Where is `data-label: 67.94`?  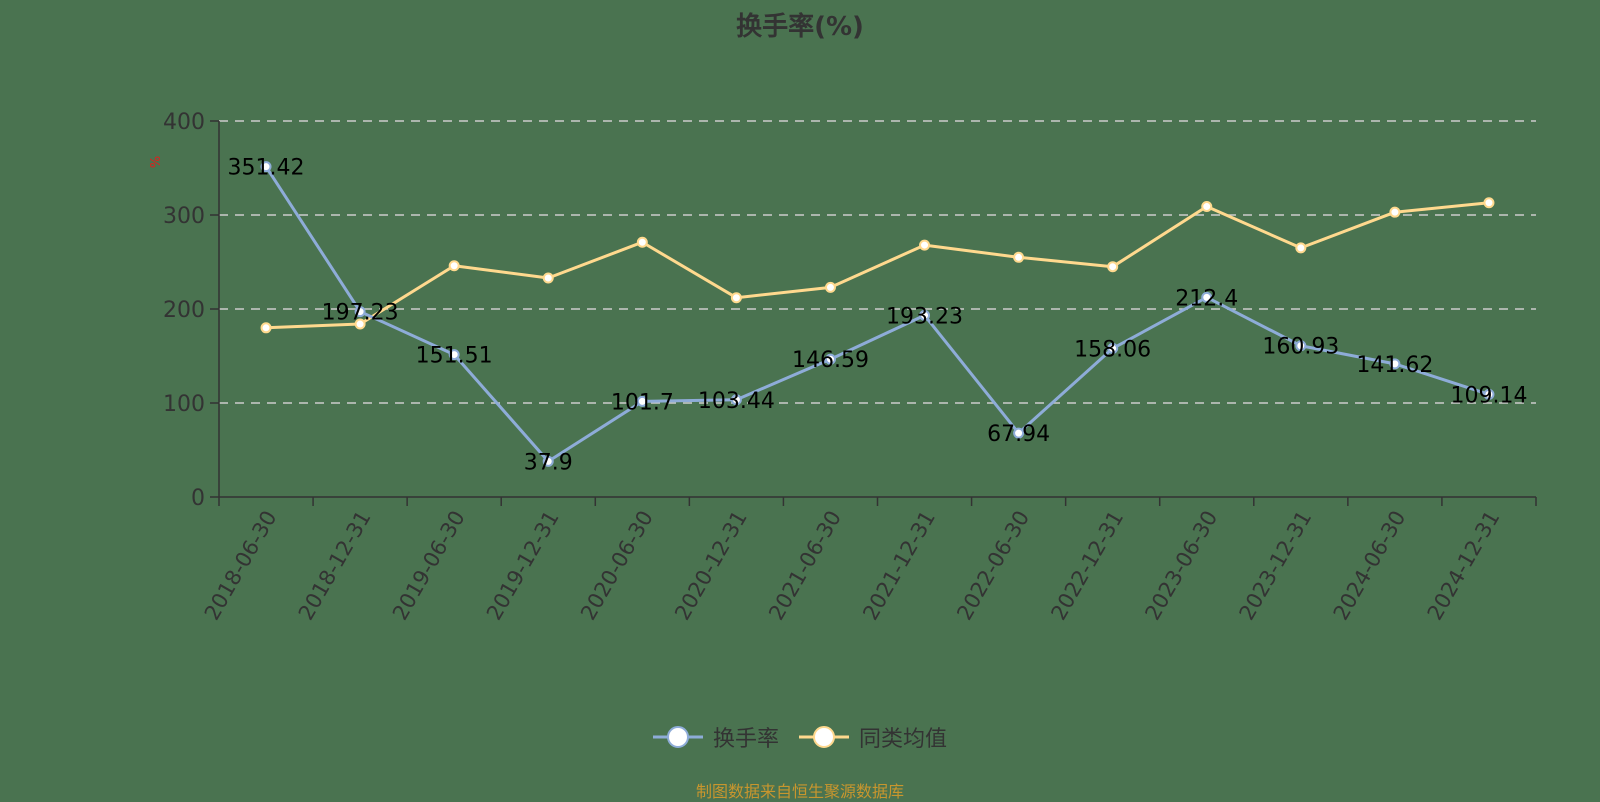 data-label: 67.94 is located at coordinates (1018, 434).